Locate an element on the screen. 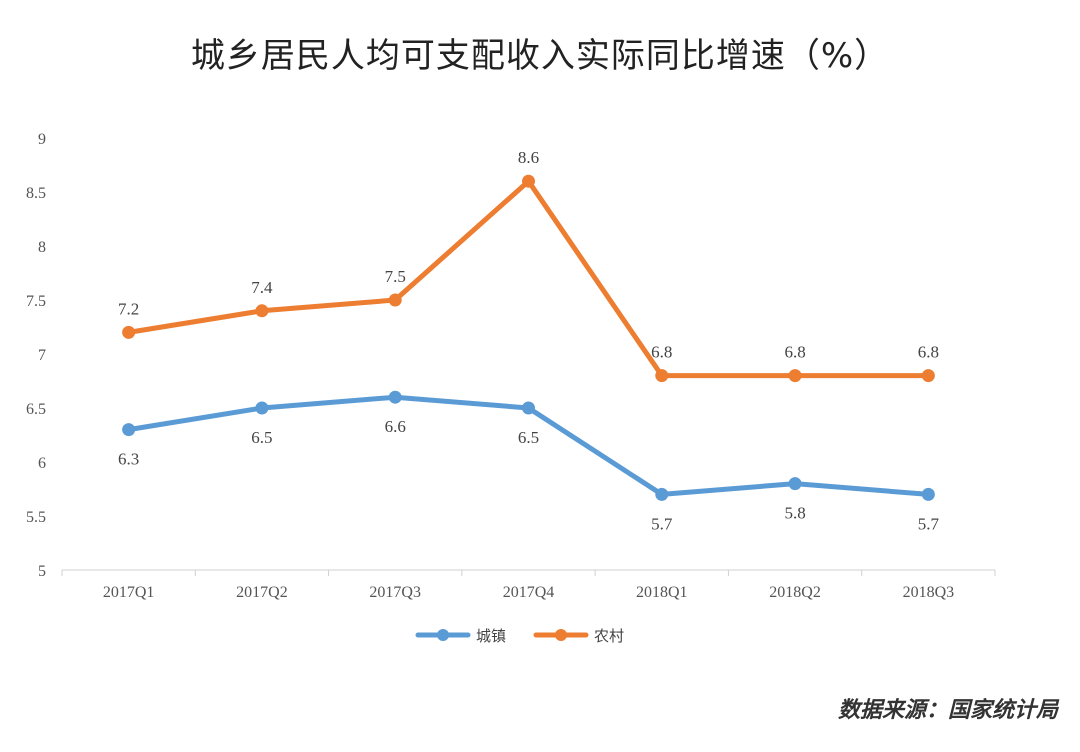 This screenshot has height=752, width=1080. y-tick-label: 8.5 is located at coordinates (36, 193).